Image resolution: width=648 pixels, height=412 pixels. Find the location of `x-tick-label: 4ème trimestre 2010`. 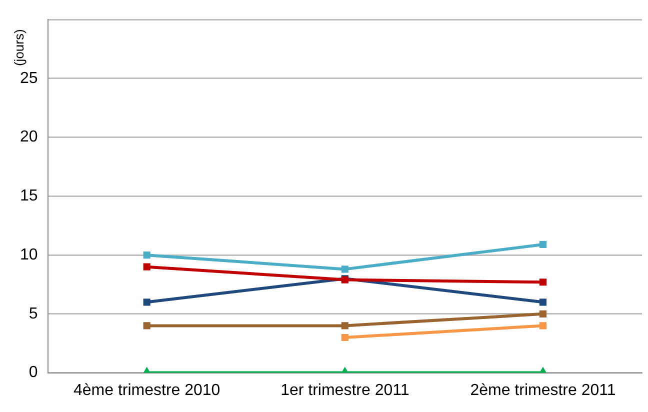

x-tick-label: 4ème trimestre 2010 is located at coordinates (146, 390).